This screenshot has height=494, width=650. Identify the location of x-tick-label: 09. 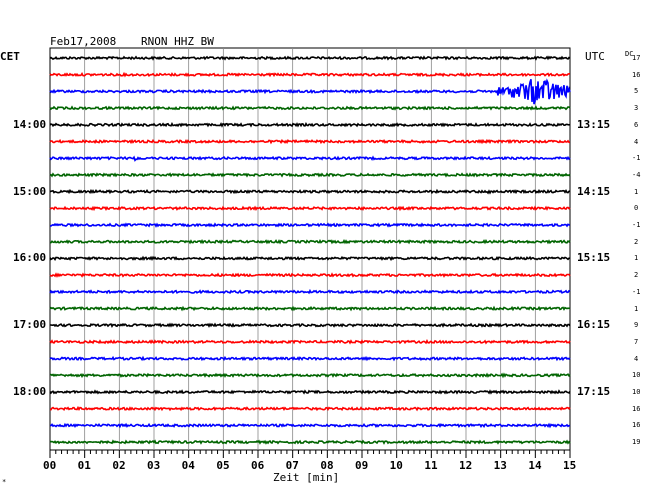
(362, 465).